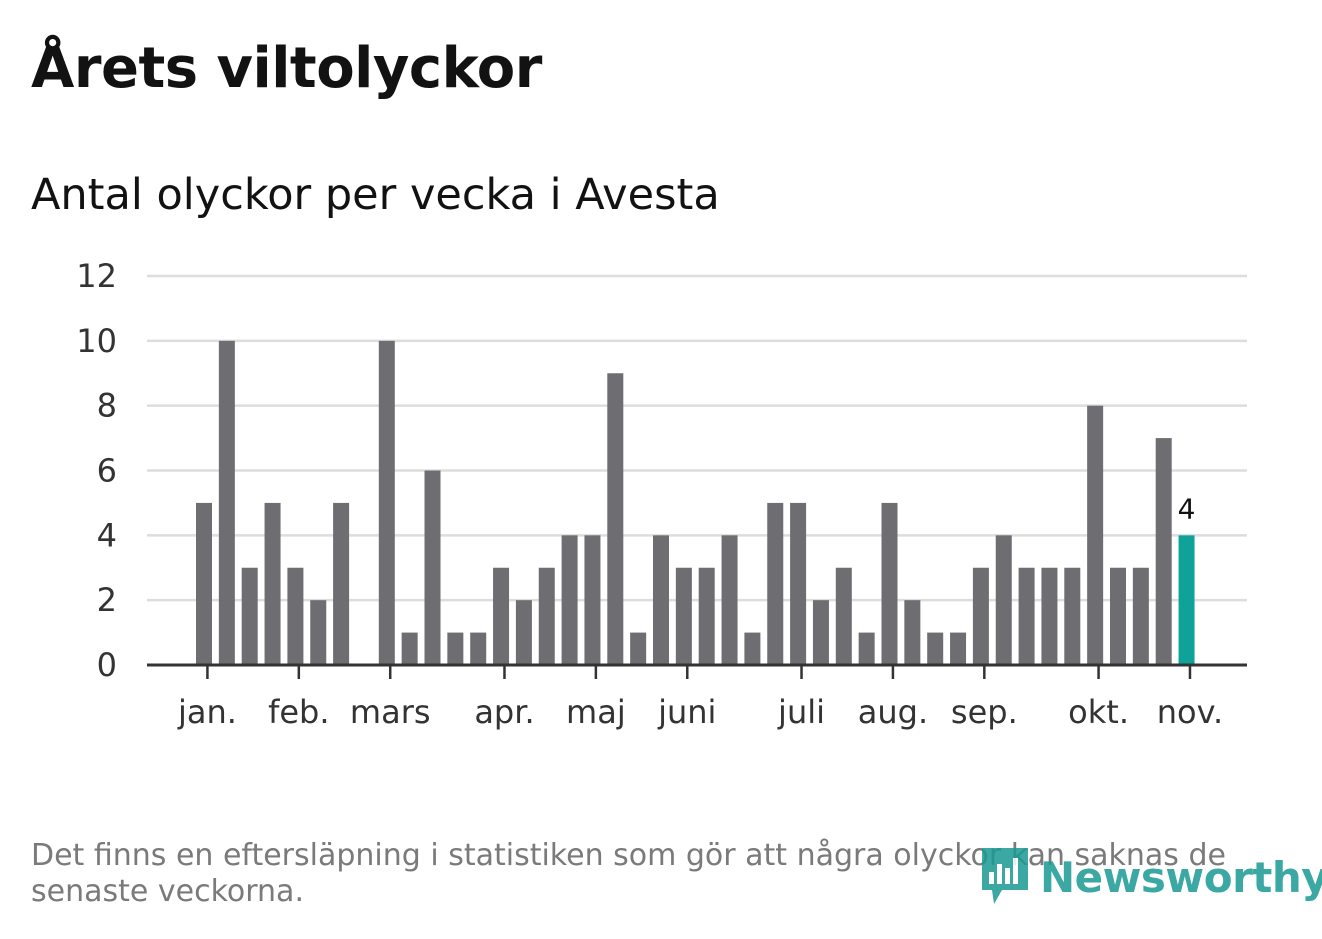 The height and width of the screenshot is (939, 1322). Describe the element at coordinates (390, 712) in the screenshot. I see `x-tick-label: mars` at that location.